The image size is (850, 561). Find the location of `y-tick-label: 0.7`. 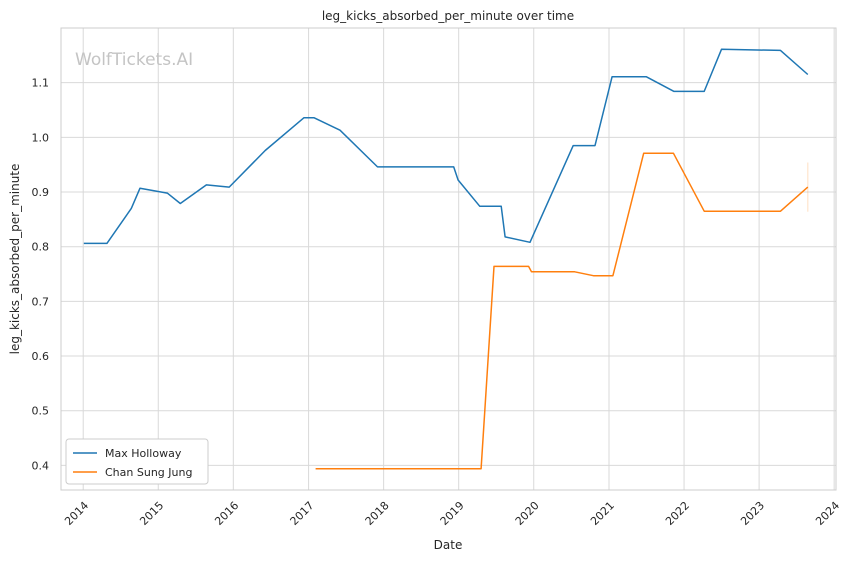

y-tick-label: 0.7 is located at coordinates (41, 301).